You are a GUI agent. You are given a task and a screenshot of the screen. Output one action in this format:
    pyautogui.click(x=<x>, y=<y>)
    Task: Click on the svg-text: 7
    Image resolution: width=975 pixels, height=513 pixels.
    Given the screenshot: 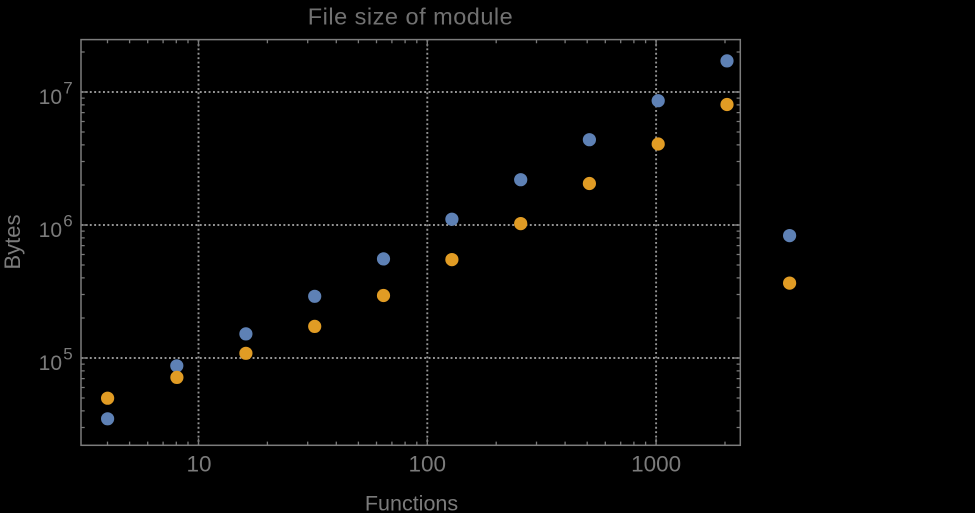 What is the action you would take?
    pyautogui.click(x=67, y=88)
    